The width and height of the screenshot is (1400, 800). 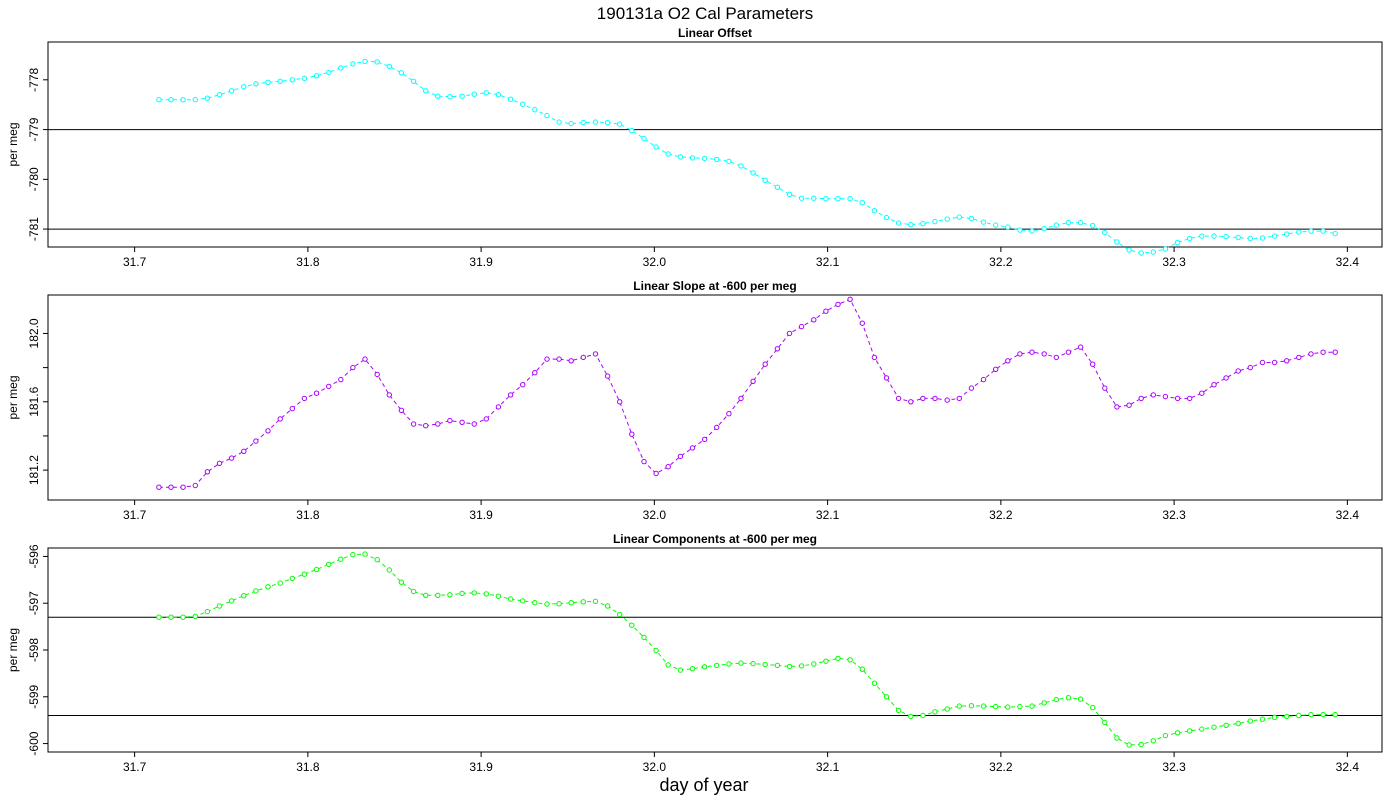 What do you see at coordinates (828, 515) in the screenshot?
I see `x-tick-label: 32.1` at bounding box center [828, 515].